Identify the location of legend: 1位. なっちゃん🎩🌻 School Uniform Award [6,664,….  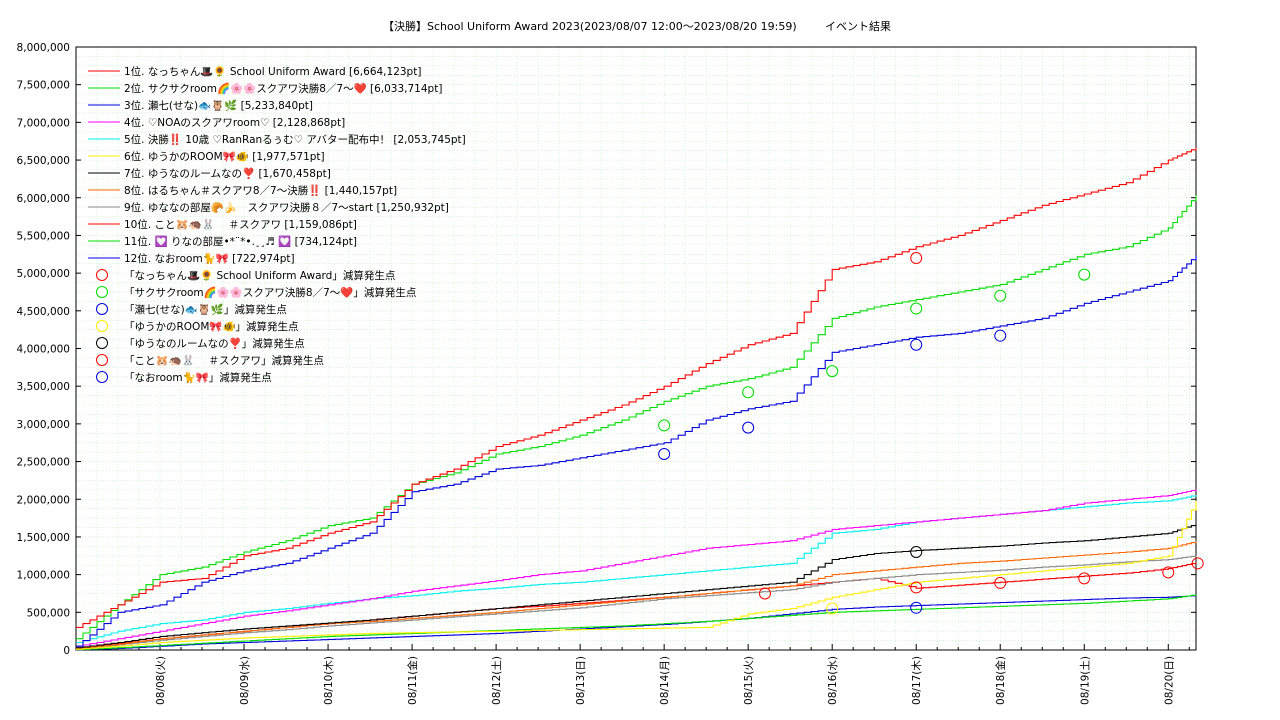
(277, 224).